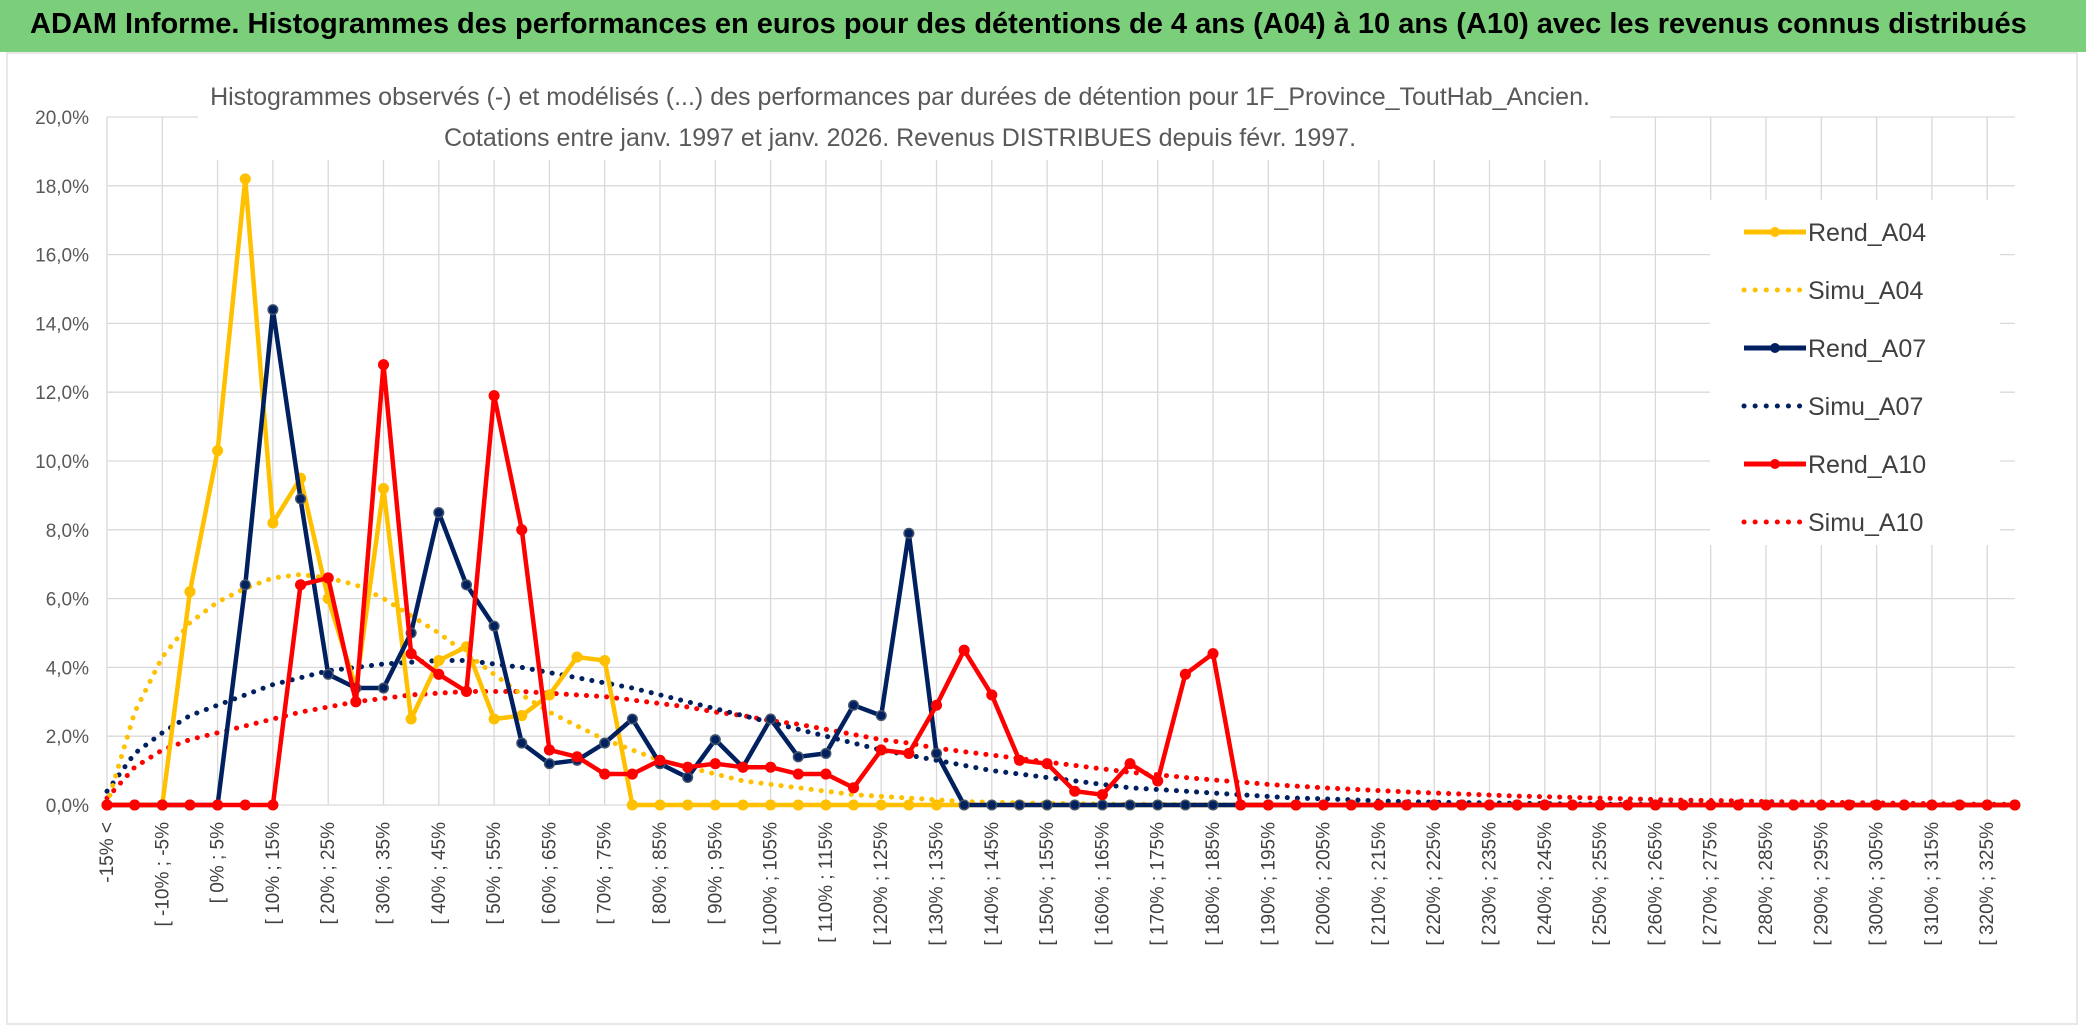  What do you see at coordinates (1102, 884) in the screenshot?
I see `x-tick-label: [ 160% ; 165%` at bounding box center [1102, 884].